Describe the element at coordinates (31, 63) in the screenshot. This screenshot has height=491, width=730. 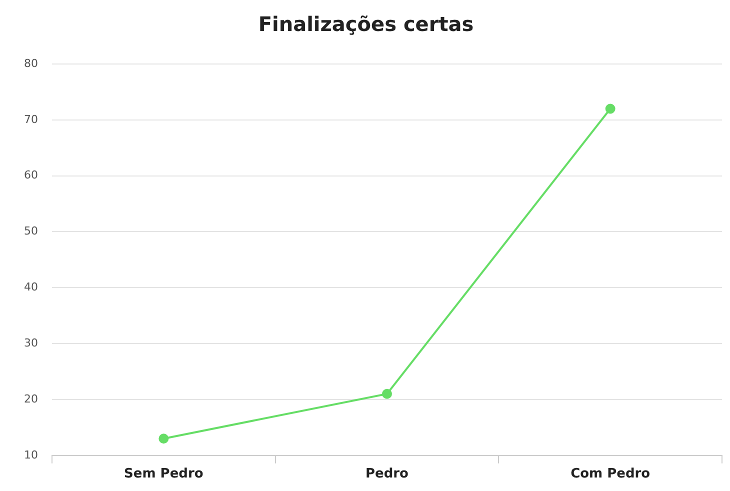
I see `y-tick-label: 80` at that location.